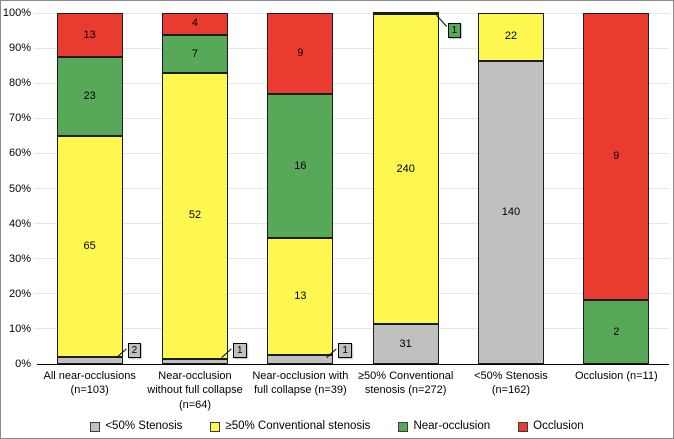 Image resolution: width=674 pixels, height=439 pixels. I want to click on segment-value-label: 31, so click(405, 343).